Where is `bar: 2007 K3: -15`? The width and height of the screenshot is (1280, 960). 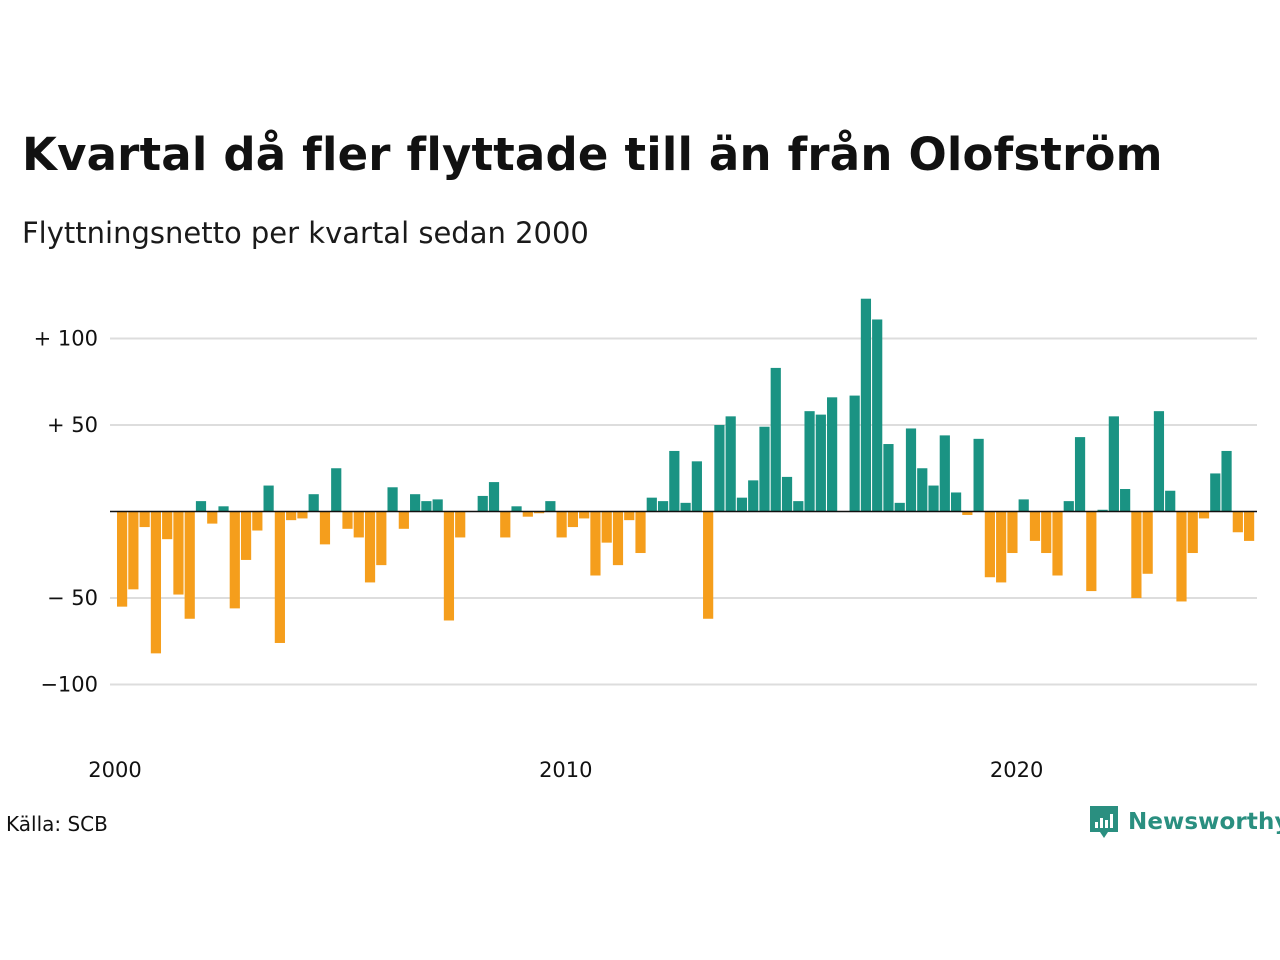
bar: 2007 K3: -15 is located at coordinates (460, 524).